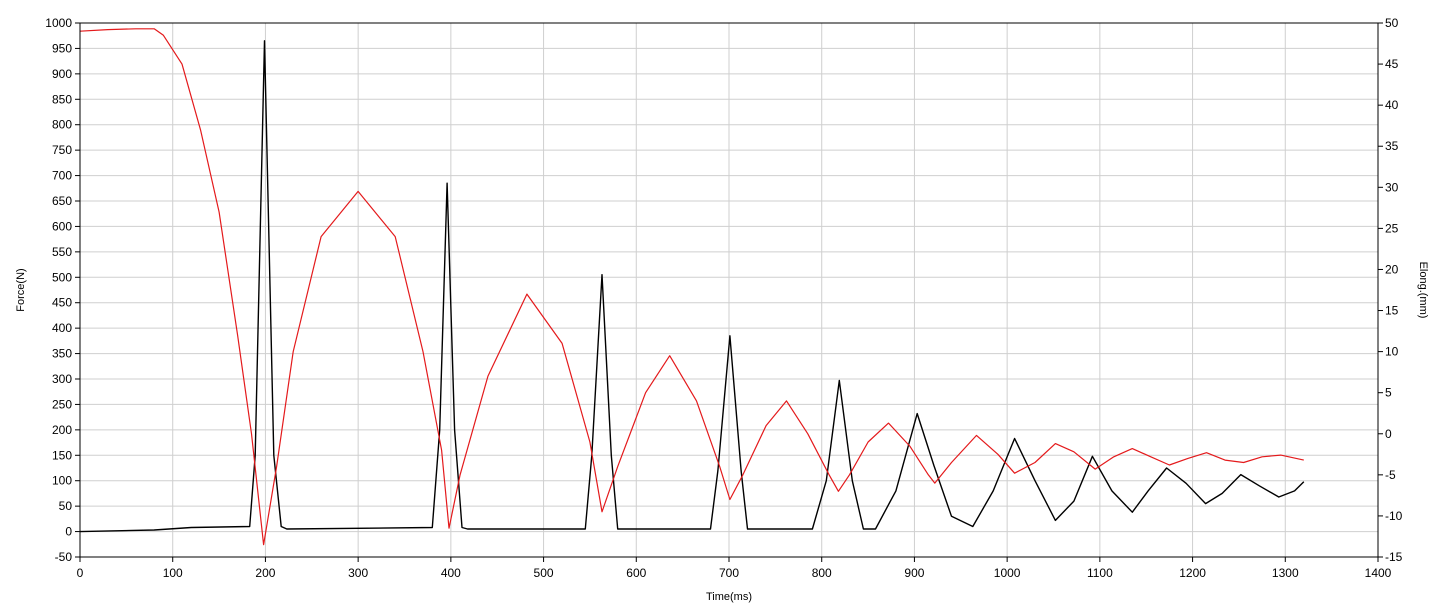  Describe the element at coordinates (58, 23) in the screenshot. I see `y-left-tick-label: 1000` at that location.